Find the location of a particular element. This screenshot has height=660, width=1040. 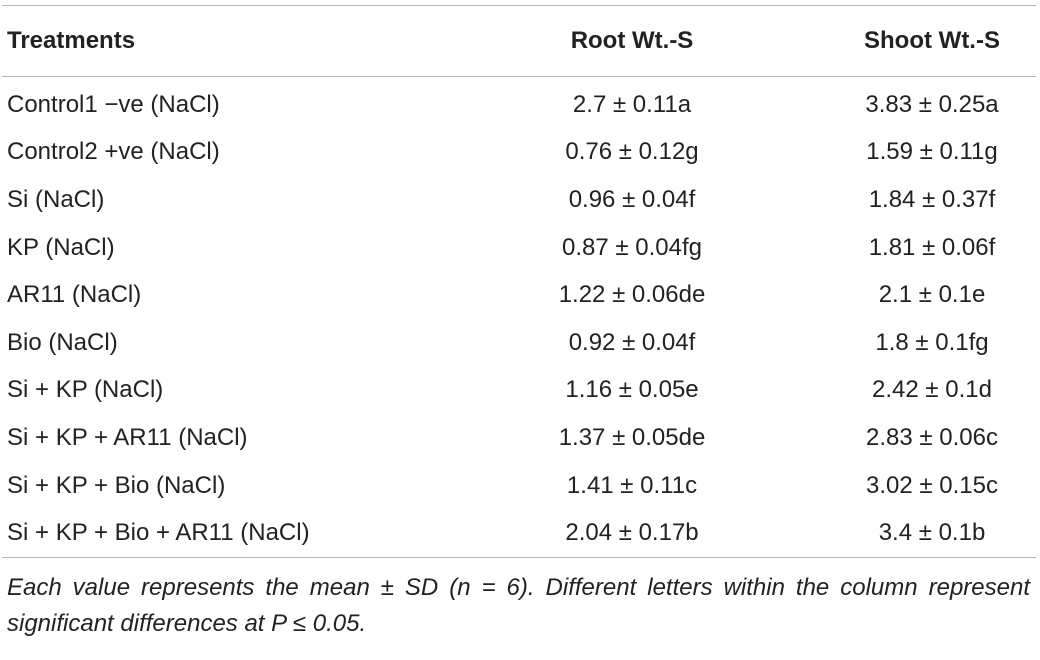

cell-shoot-weight: 1.84 ± 0.37f is located at coordinates (932, 199).